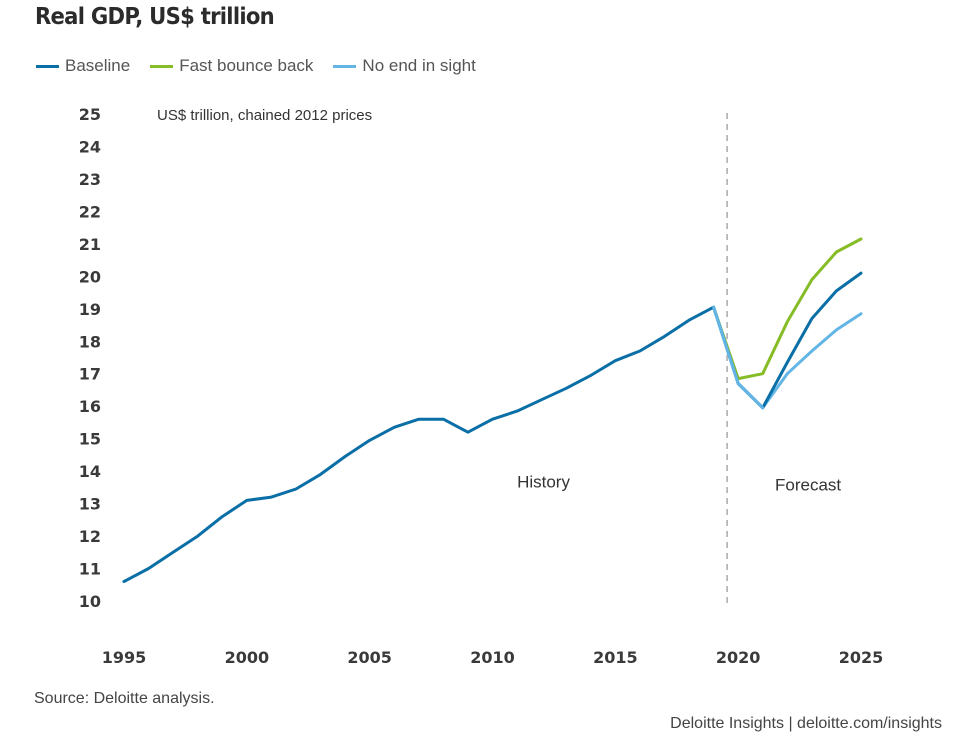 The image size is (980, 744). I want to click on x-tick-label: 2010, so click(492, 657).